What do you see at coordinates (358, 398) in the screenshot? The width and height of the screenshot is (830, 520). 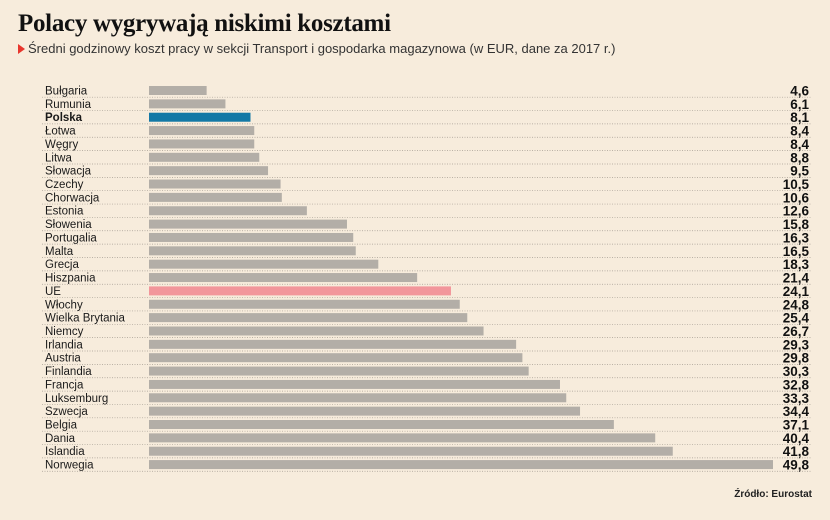 I see `bar-luksemburg` at bounding box center [358, 398].